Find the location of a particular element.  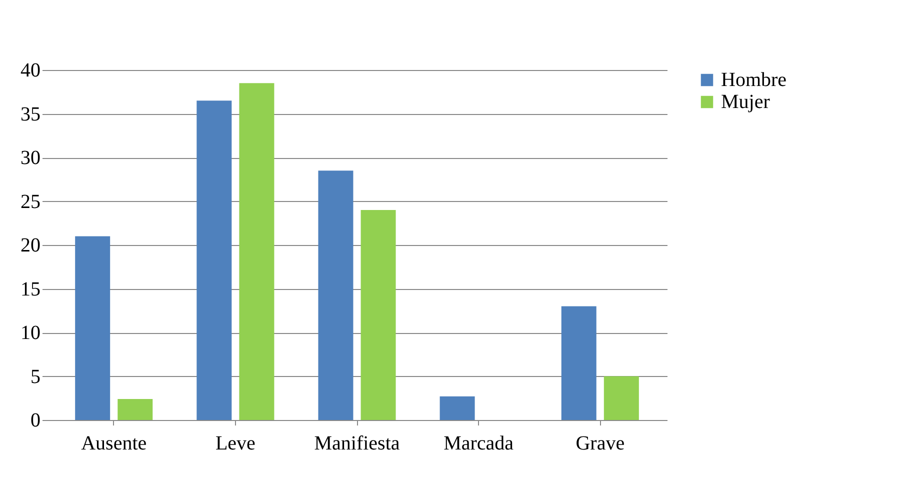

x-tick-label: Leve is located at coordinates (235, 443).